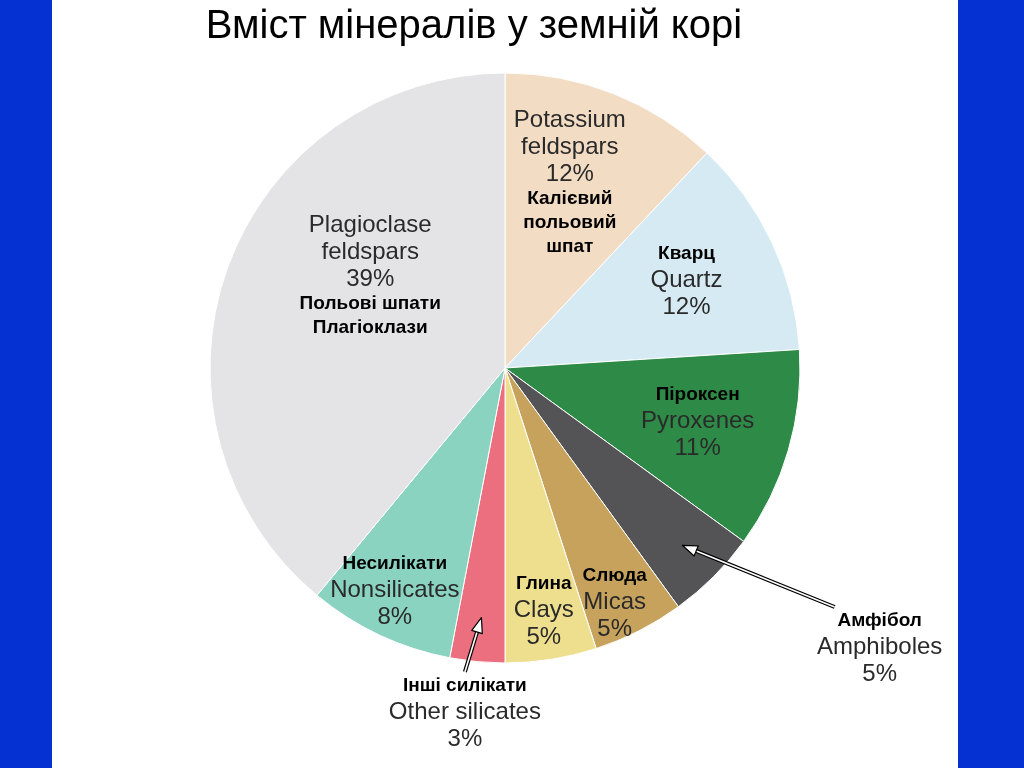 This screenshot has width=1024, height=768. What do you see at coordinates (370, 278) in the screenshot?
I see `data-label: 39%` at bounding box center [370, 278].